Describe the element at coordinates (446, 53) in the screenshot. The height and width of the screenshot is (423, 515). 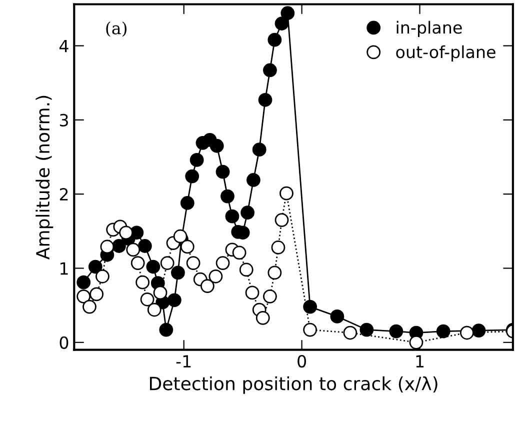
I see `legend-label: out-of-plane` at that location.